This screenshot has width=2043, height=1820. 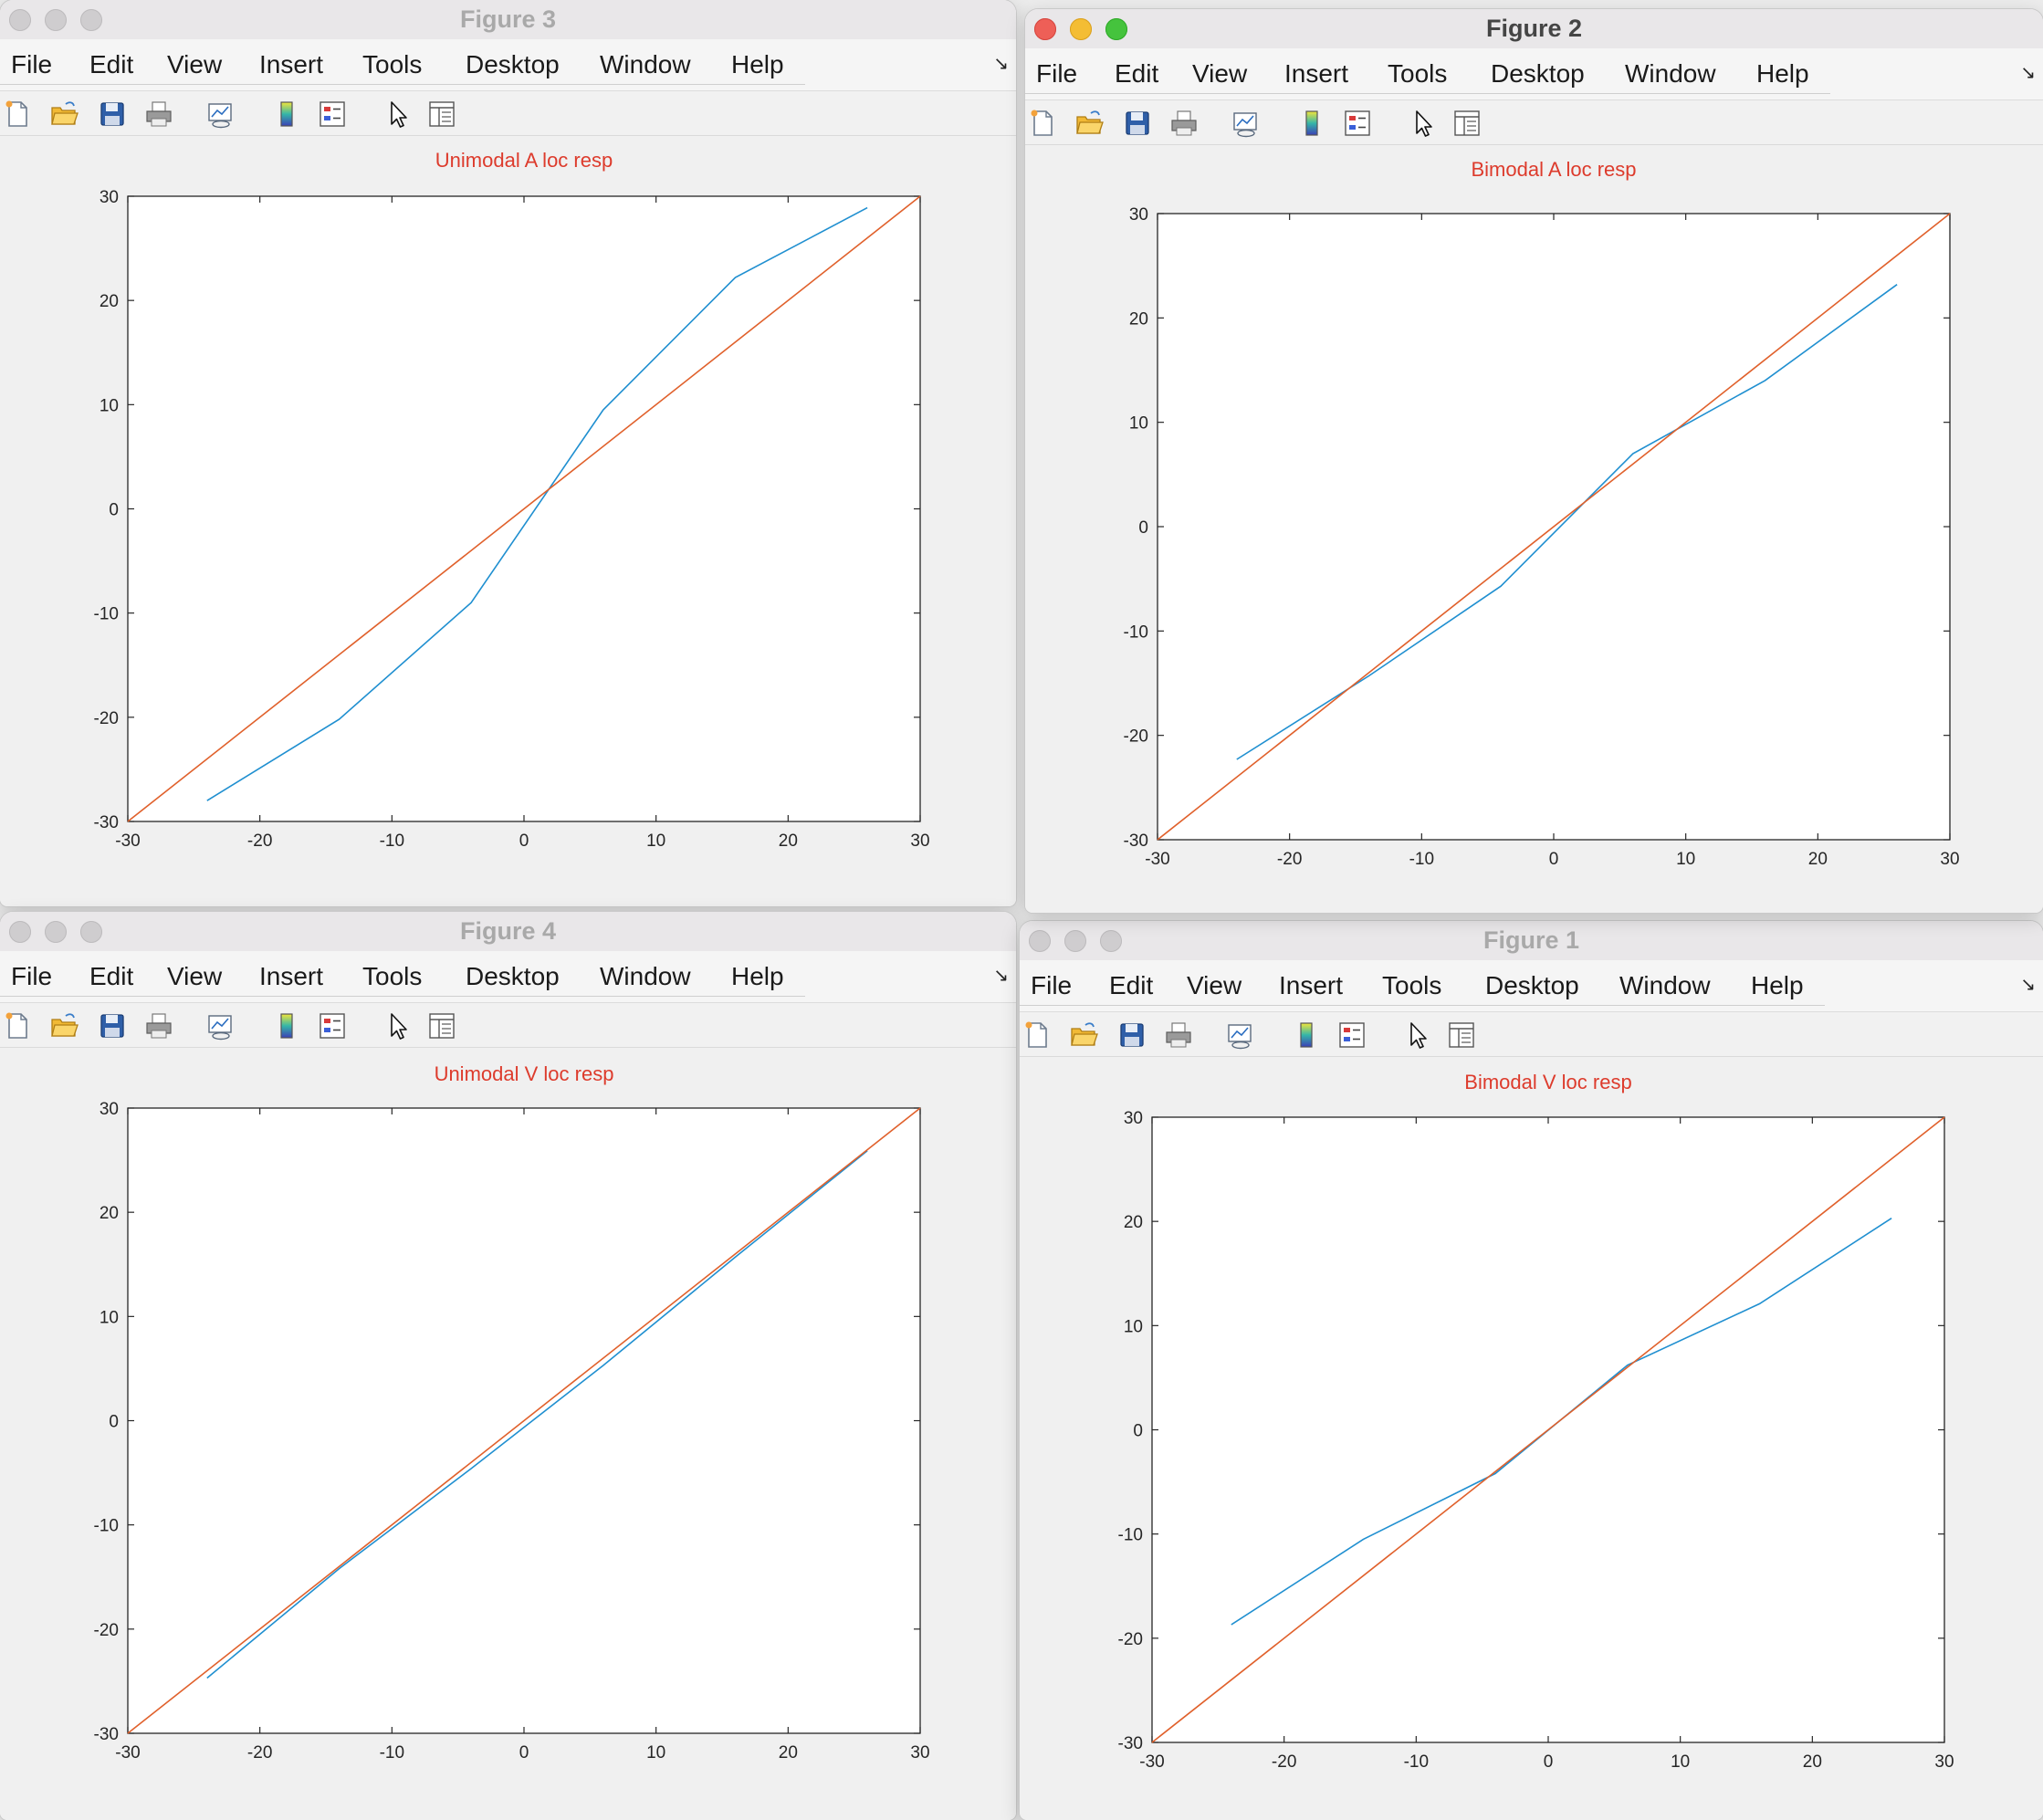 I want to click on window-controls, so click(x=1081, y=29).